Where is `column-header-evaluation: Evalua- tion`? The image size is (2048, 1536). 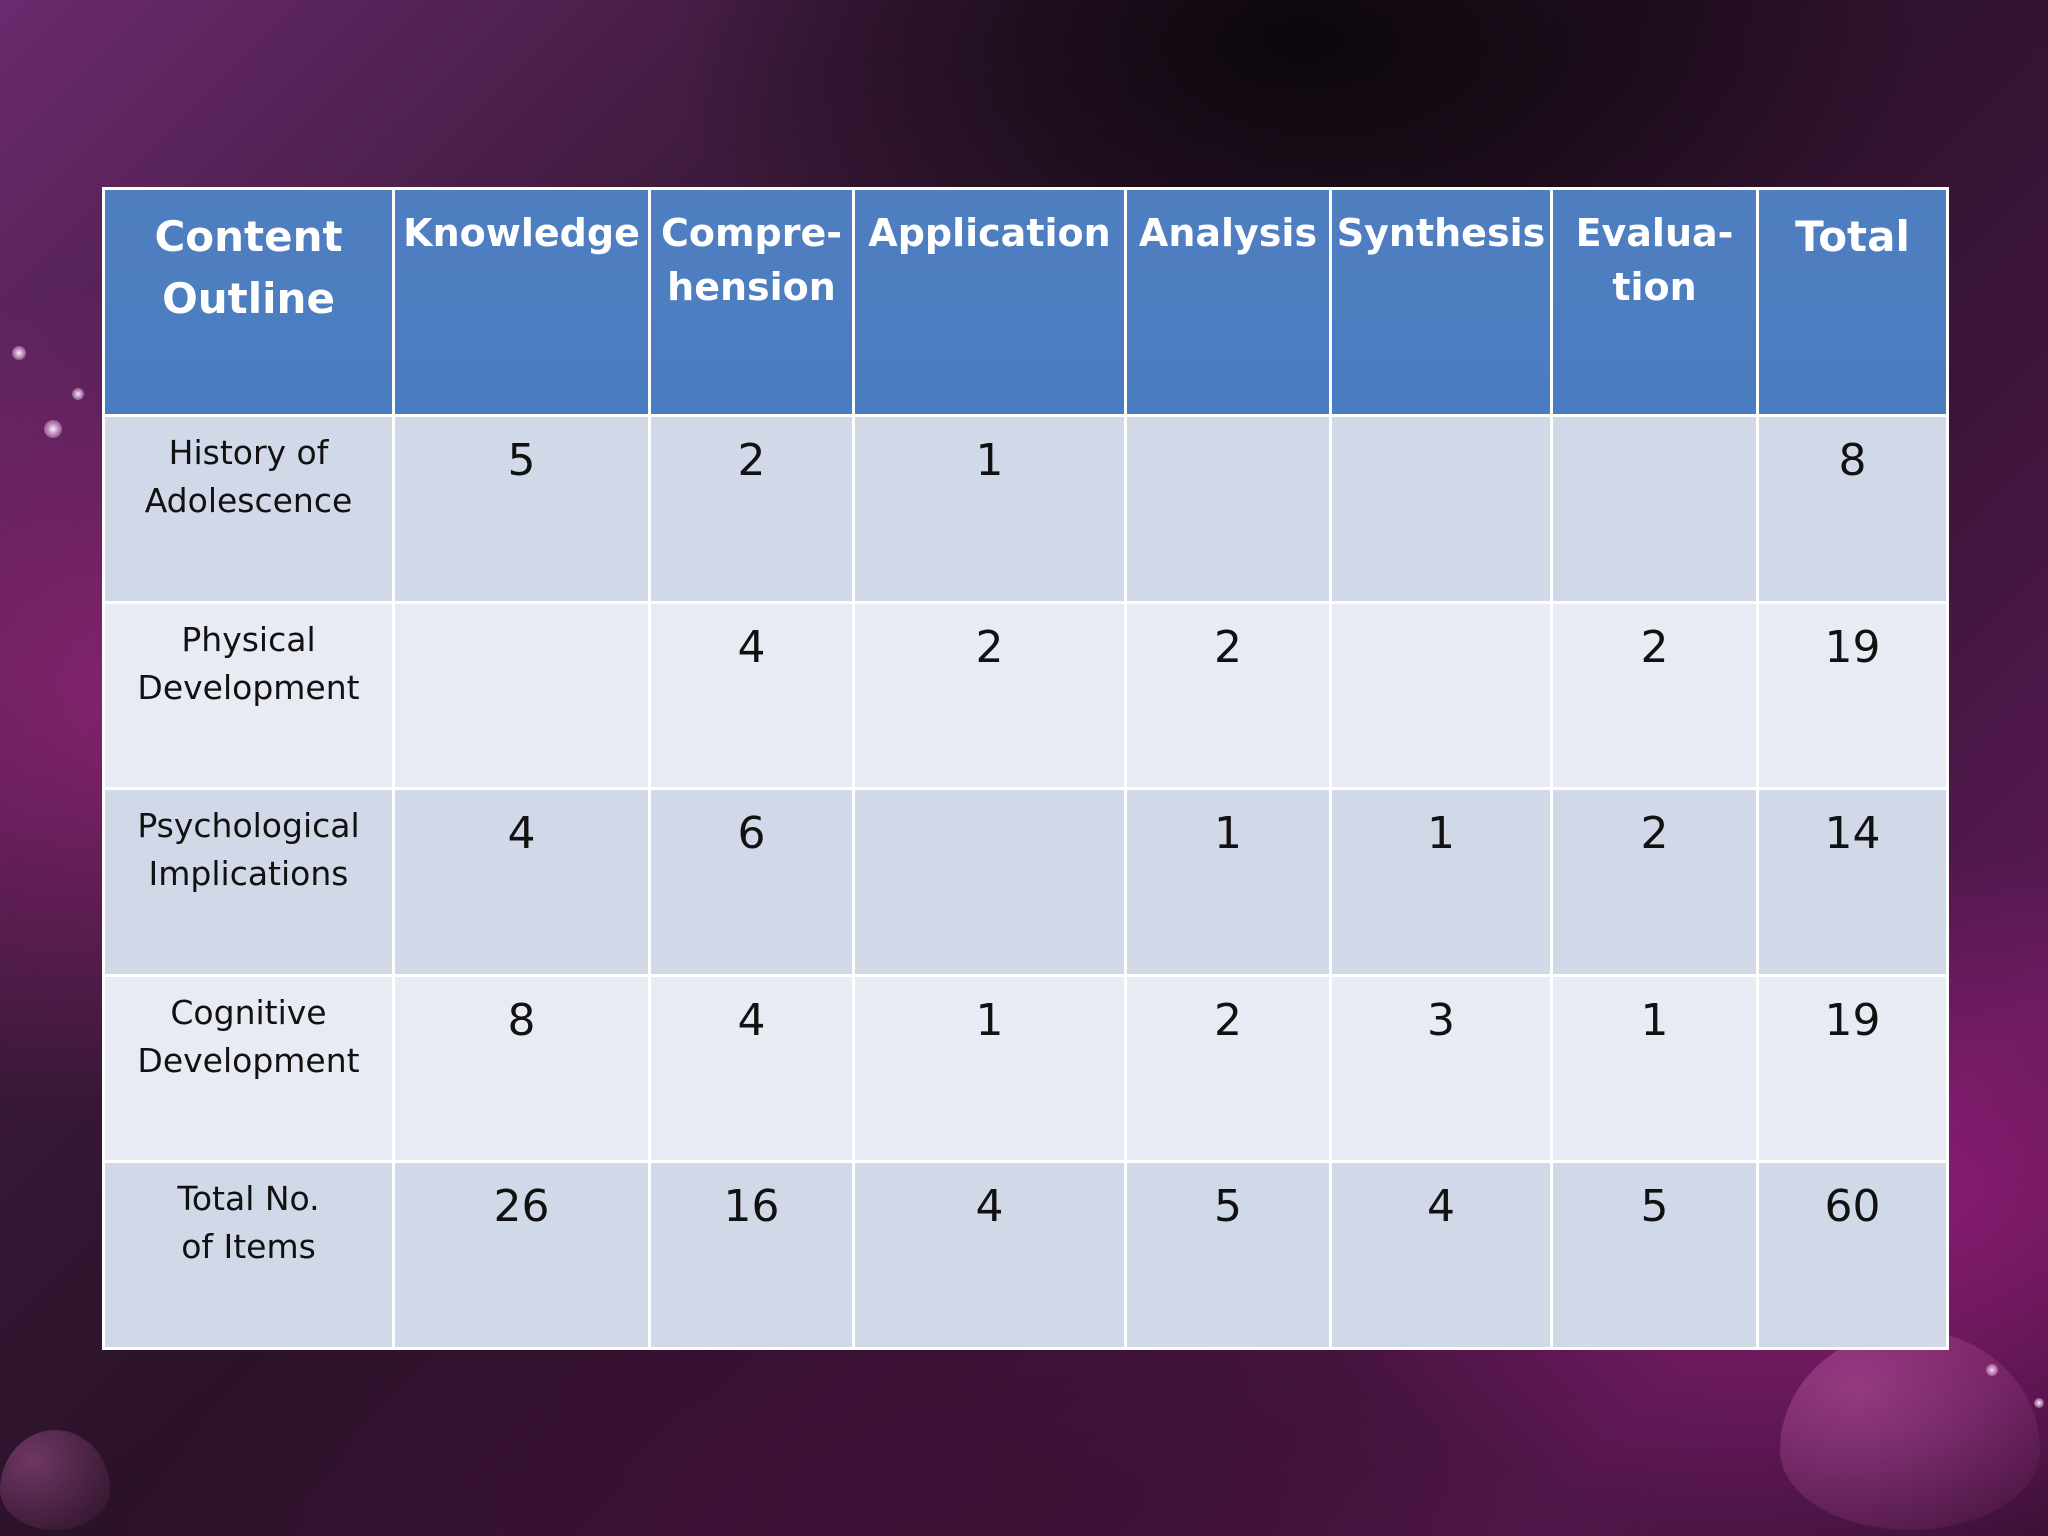 column-header-evaluation: Evalua- tion is located at coordinates (1654, 302).